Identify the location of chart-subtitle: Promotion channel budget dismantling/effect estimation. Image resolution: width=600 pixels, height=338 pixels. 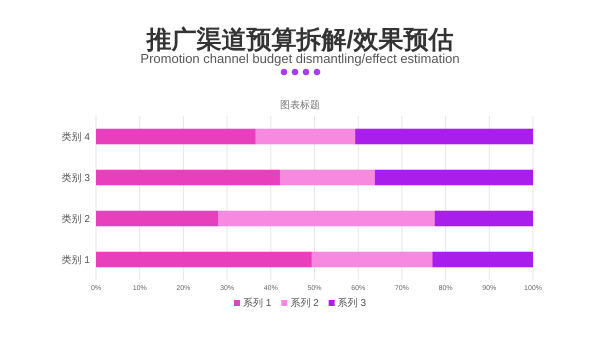
(300, 58).